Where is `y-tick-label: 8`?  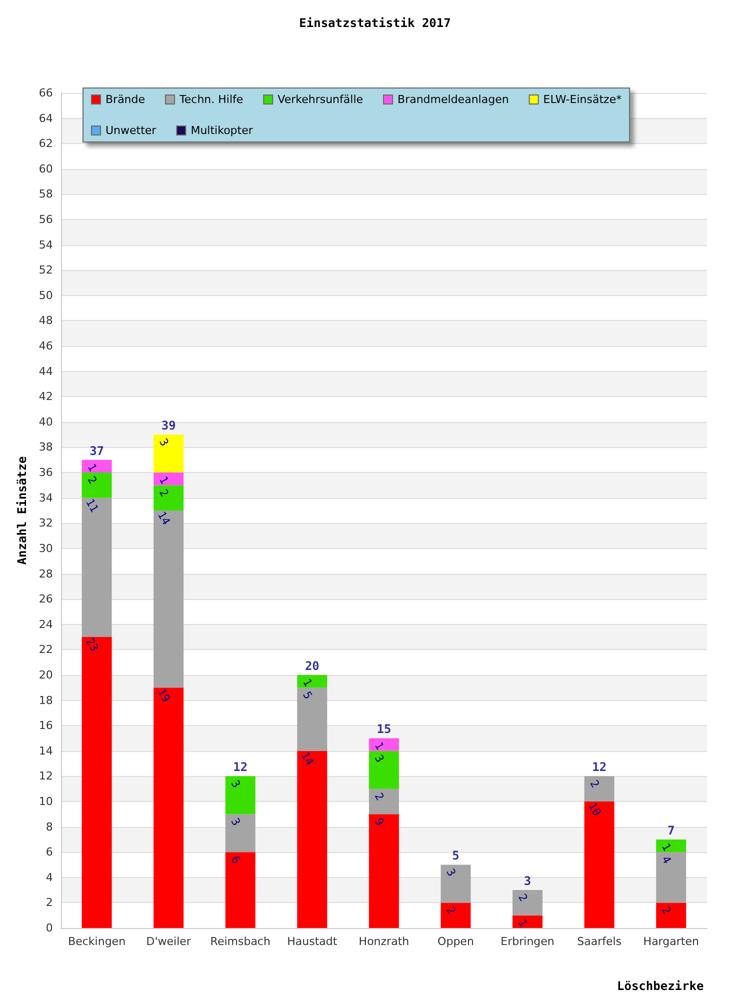 y-tick-label: 8 is located at coordinates (49, 827).